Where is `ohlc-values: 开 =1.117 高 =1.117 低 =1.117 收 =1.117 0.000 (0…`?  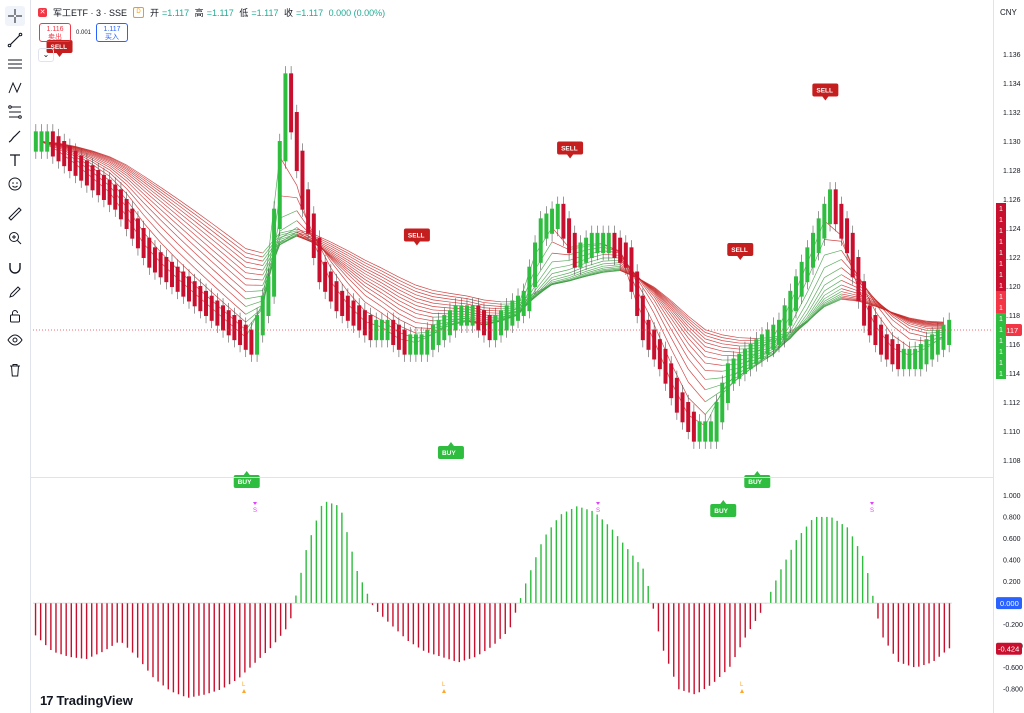
ohlc-values: 开 =1.117 高 =1.117 低 =1.117 收 =1.117 0.000 (0… is located at coordinates (269, 12).